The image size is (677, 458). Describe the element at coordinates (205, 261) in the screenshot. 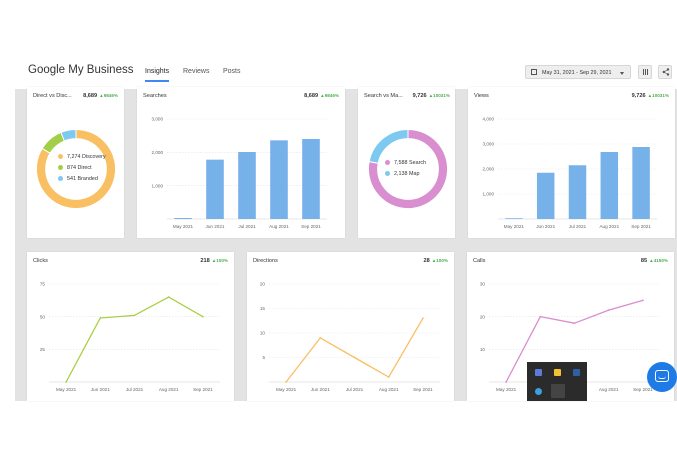

I see `total-value: 218` at that location.